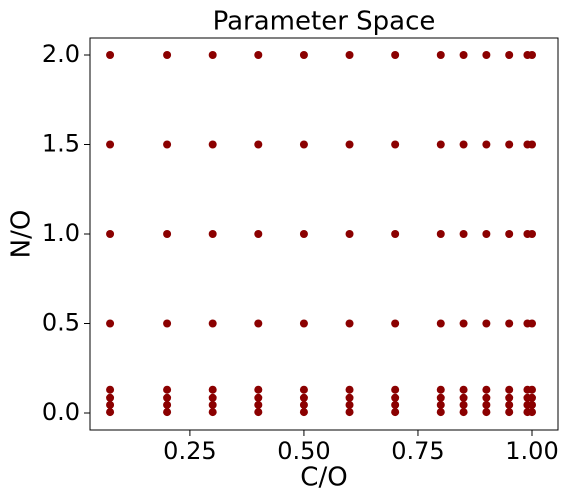  What do you see at coordinates (61, 144) in the screenshot?
I see `y-tick-label: 1.5` at bounding box center [61, 144].